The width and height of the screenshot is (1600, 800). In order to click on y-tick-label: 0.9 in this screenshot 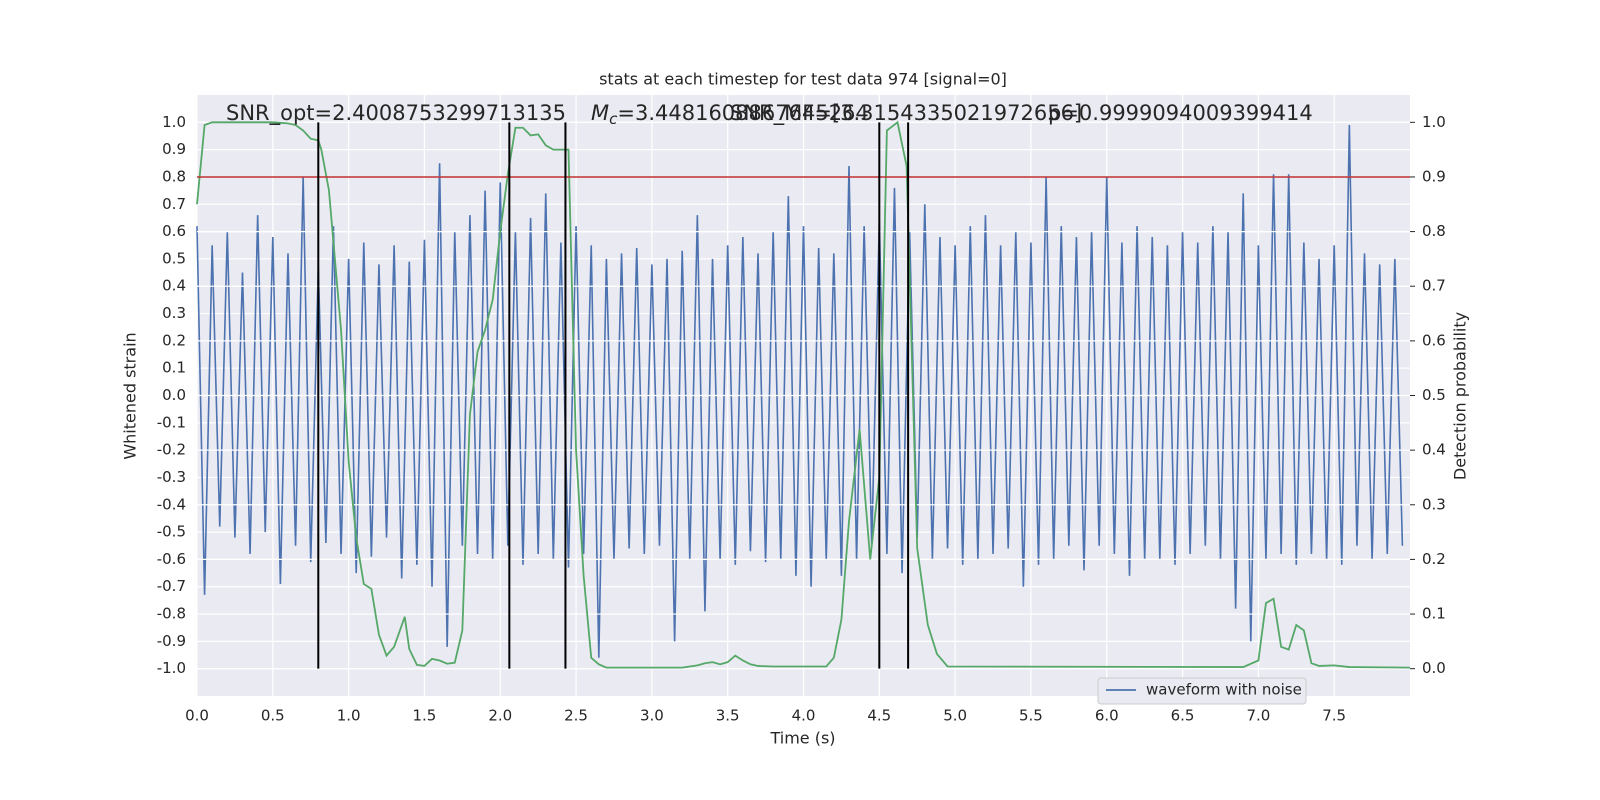, I will do `click(174, 149)`.